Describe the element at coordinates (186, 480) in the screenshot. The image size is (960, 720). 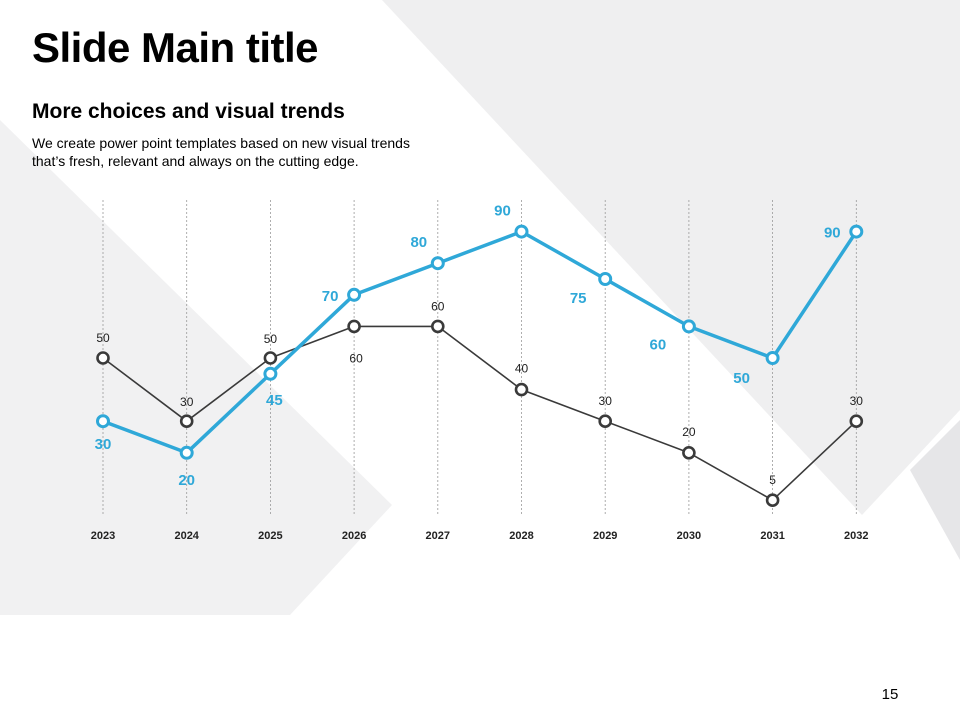
I see `data-label-blue: 20` at that location.